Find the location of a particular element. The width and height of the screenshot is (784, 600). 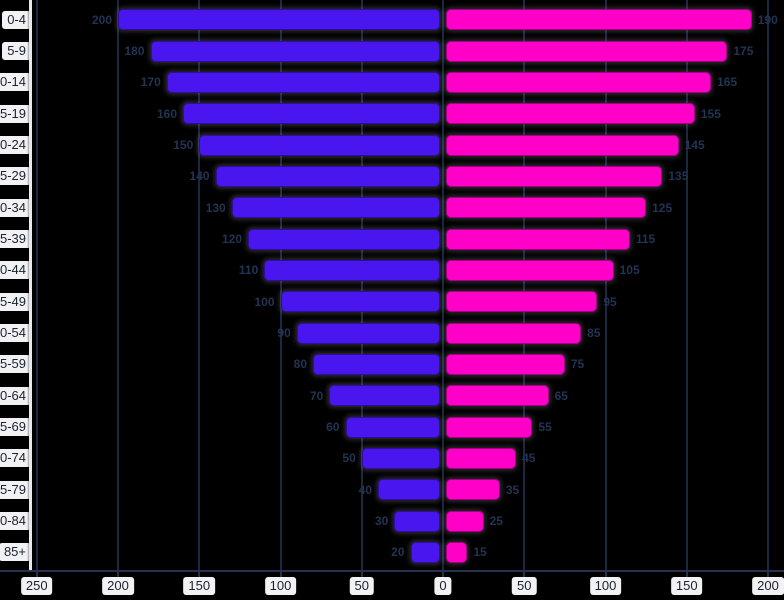

male-value-label: 180 is located at coordinates (134, 51).